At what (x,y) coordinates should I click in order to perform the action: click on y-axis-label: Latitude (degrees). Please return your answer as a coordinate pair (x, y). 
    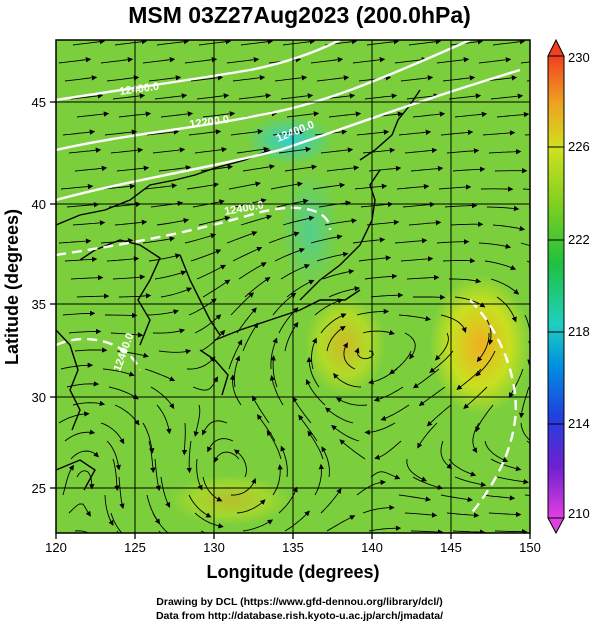
    Looking at the image, I should click on (12, 287).